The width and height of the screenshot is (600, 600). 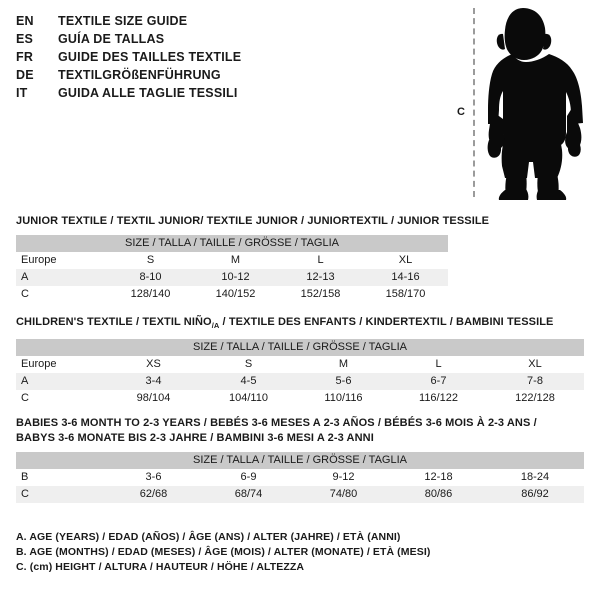 What do you see at coordinates (166, 39) in the screenshot?
I see `language-row: ES GUÍA DE TALLAS` at bounding box center [166, 39].